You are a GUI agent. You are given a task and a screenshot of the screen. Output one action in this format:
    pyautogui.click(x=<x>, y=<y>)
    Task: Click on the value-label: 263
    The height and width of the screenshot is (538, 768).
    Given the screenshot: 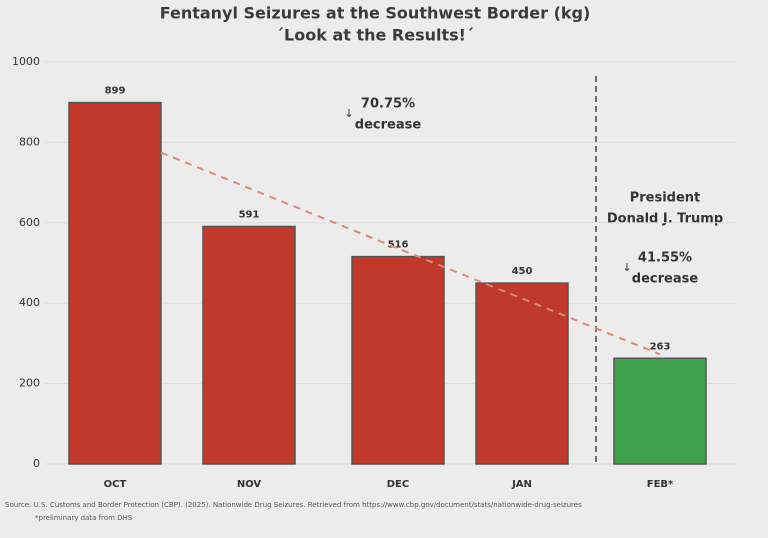 What is the action you would take?
    pyautogui.click(x=660, y=346)
    